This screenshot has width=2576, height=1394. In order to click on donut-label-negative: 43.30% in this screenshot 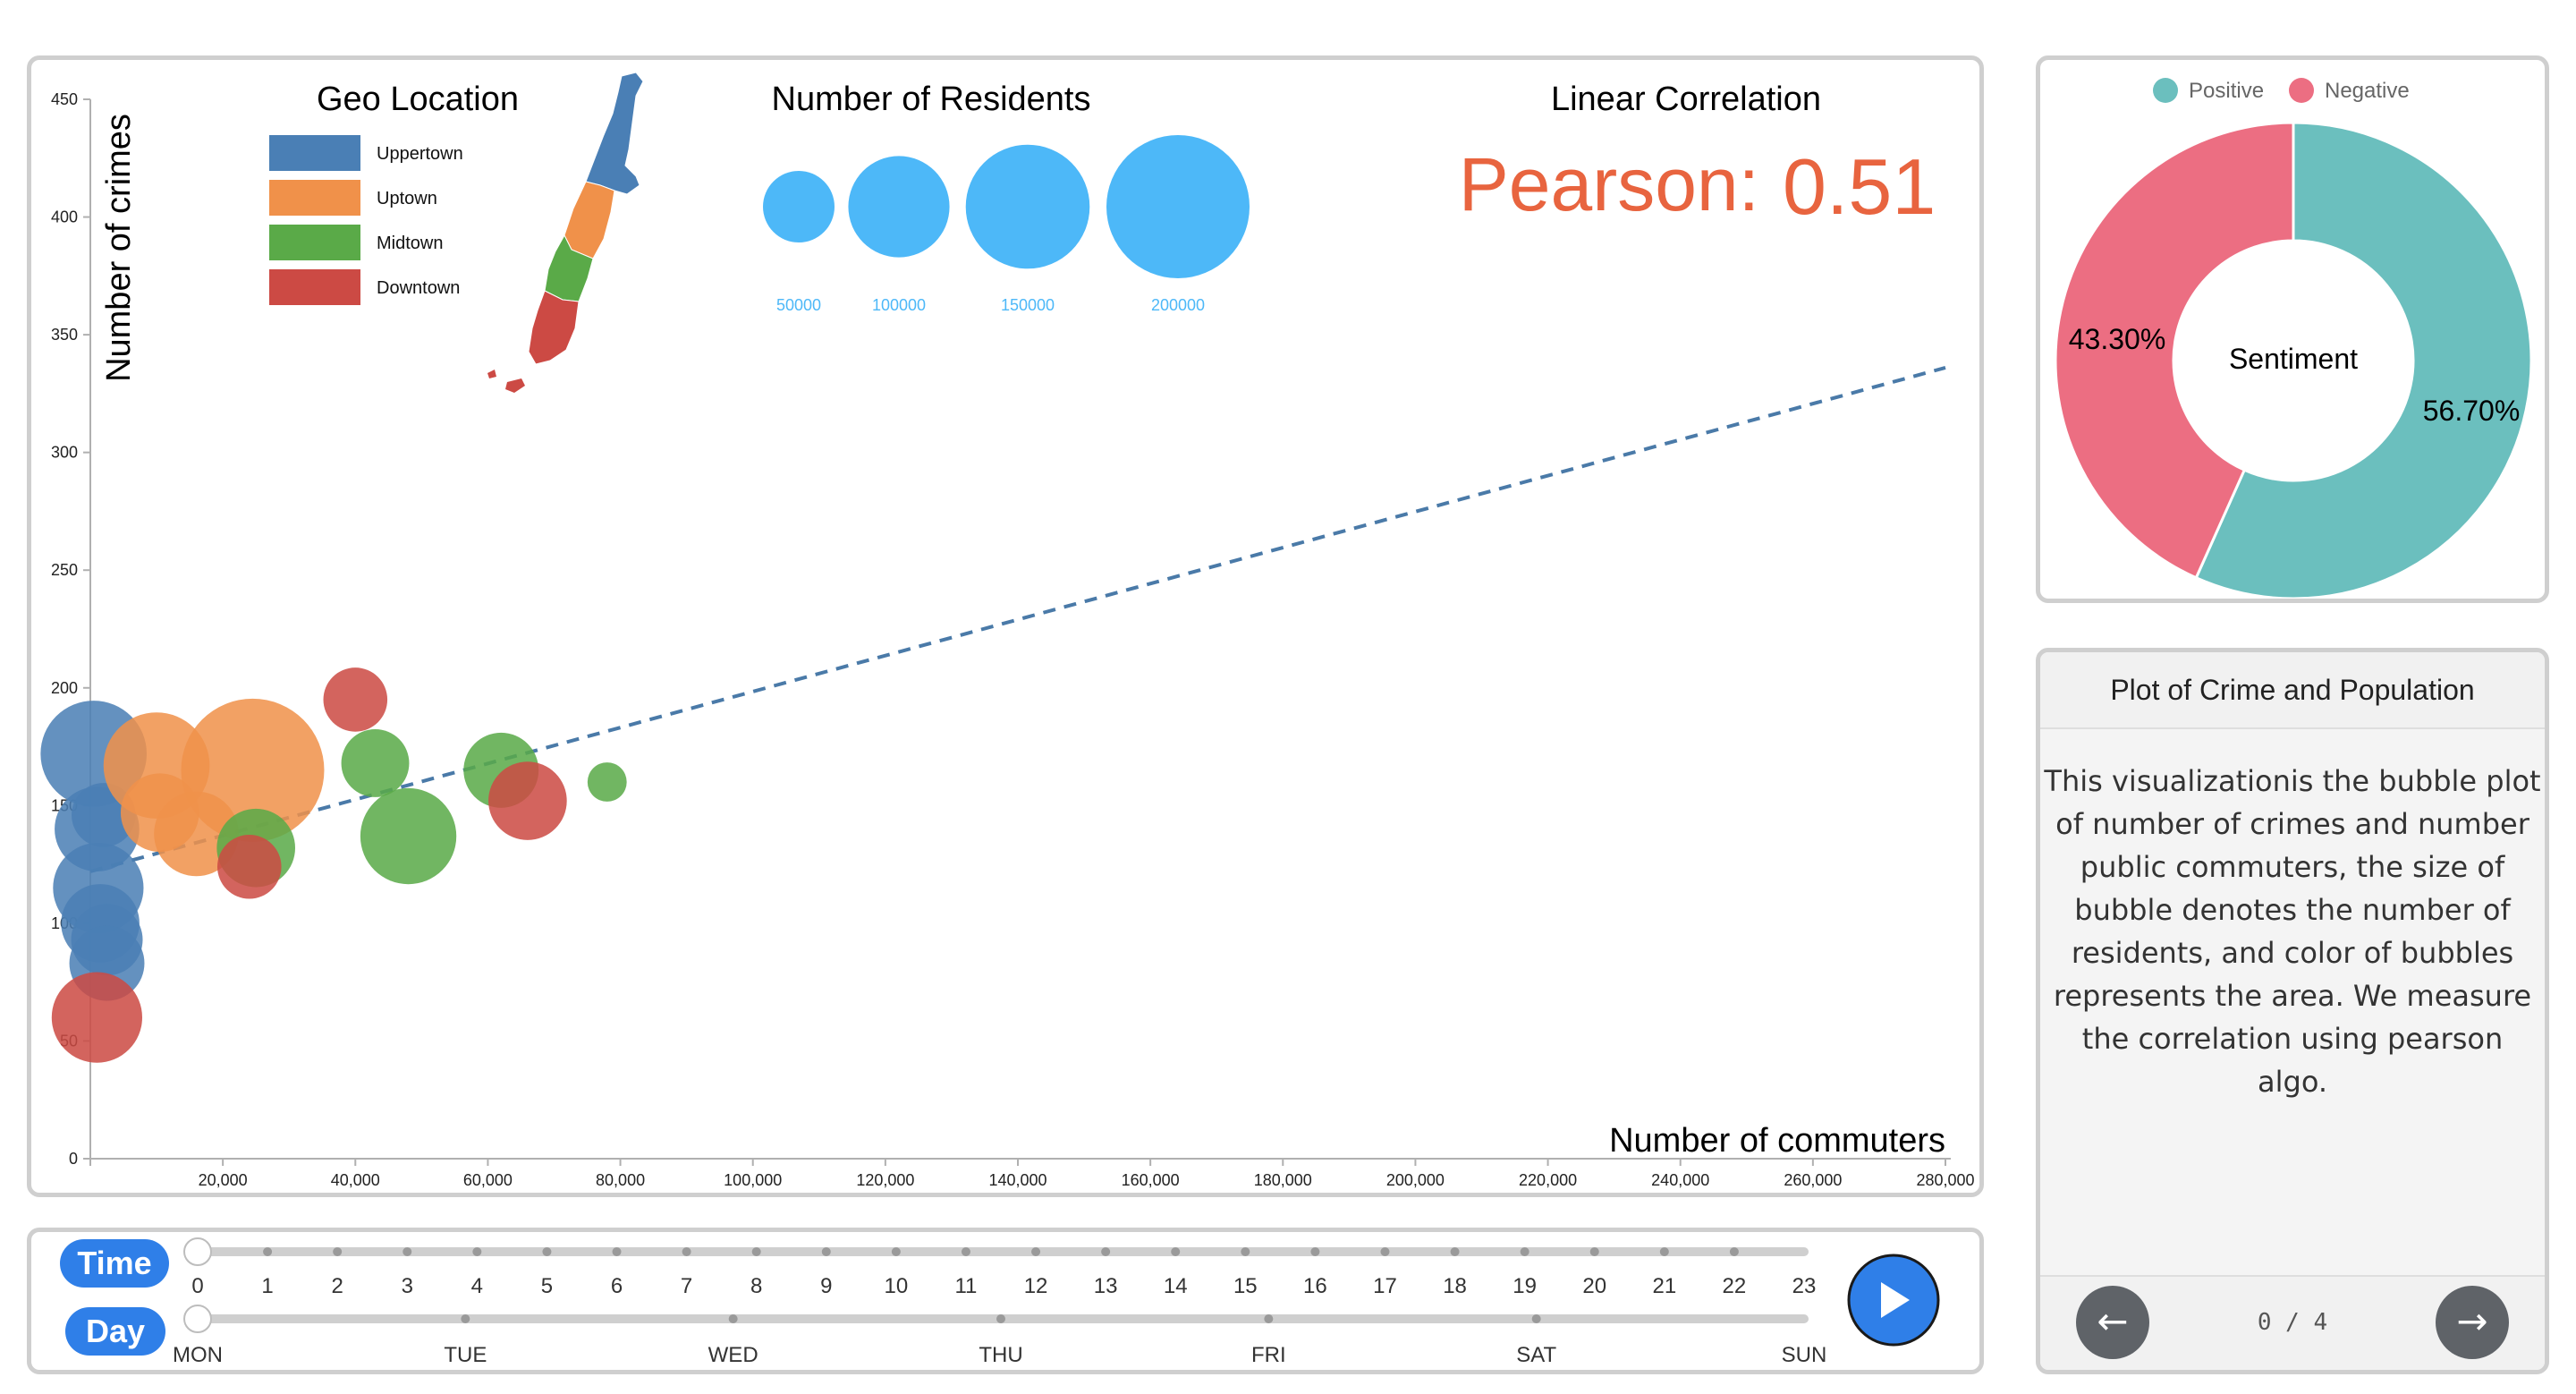, I will do `click(2117, 339)`.